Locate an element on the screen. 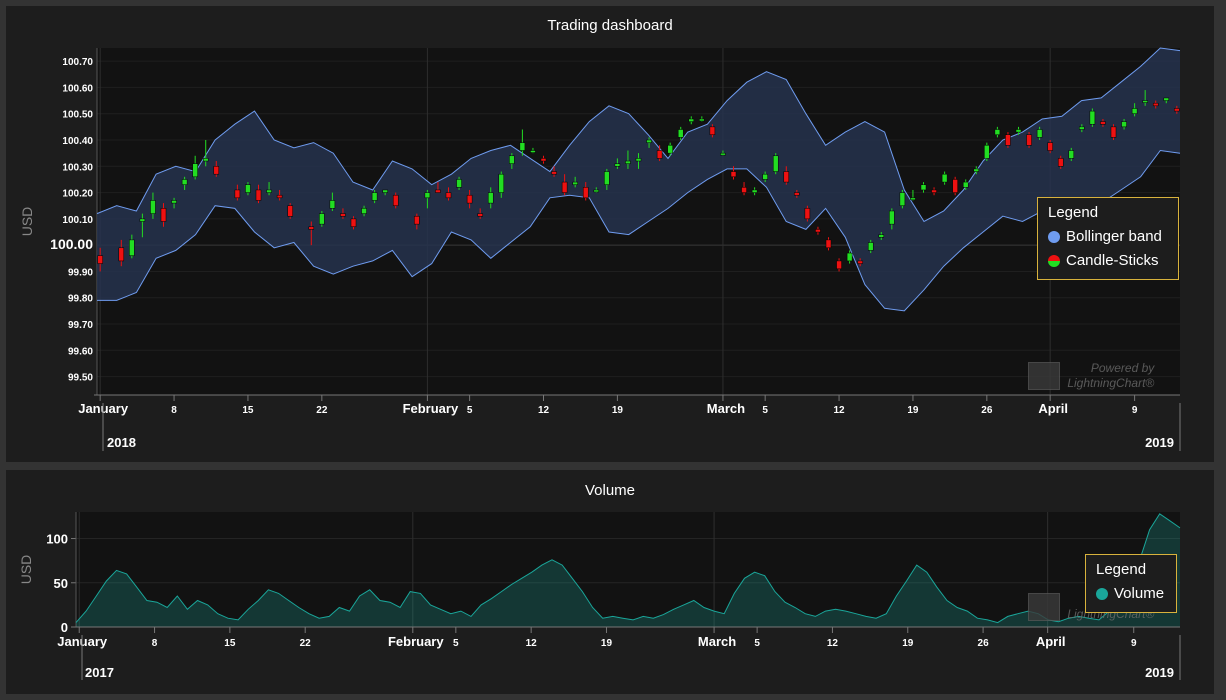 Image resolution: width=1226 pixels, height=700 pixels. x-tick-label: 15 is located at coordinates (230, 643).